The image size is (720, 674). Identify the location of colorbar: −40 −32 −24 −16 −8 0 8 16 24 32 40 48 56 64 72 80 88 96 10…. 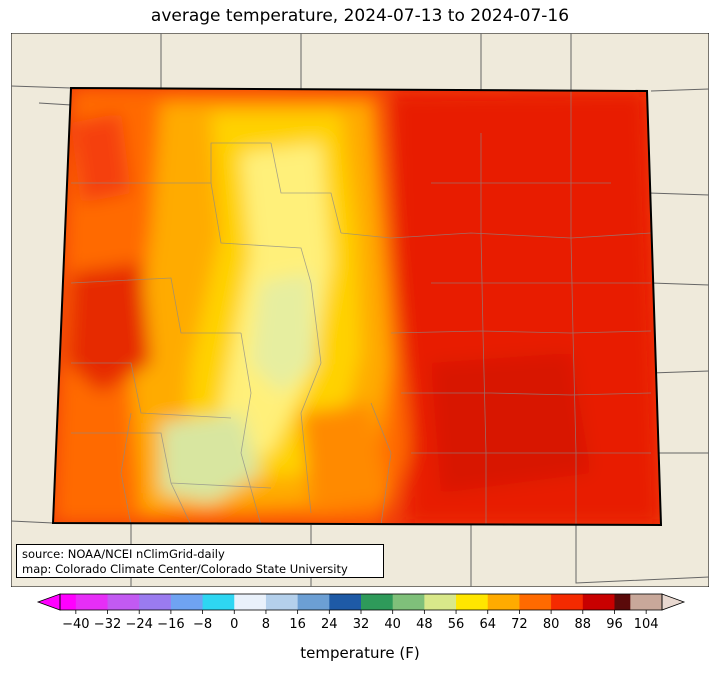
(361, 612).